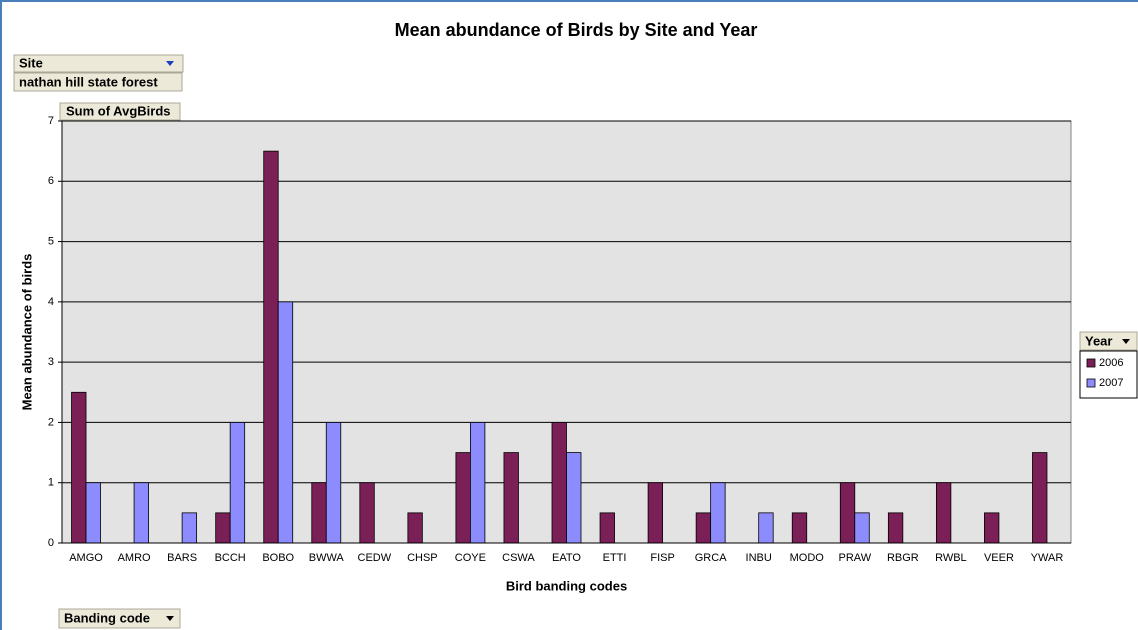 The width and height of the screenshot is (1138, 630). Describe the element at coordinates (1111, 363) in the screenshot. I see `legend-label: 2006` at that location.